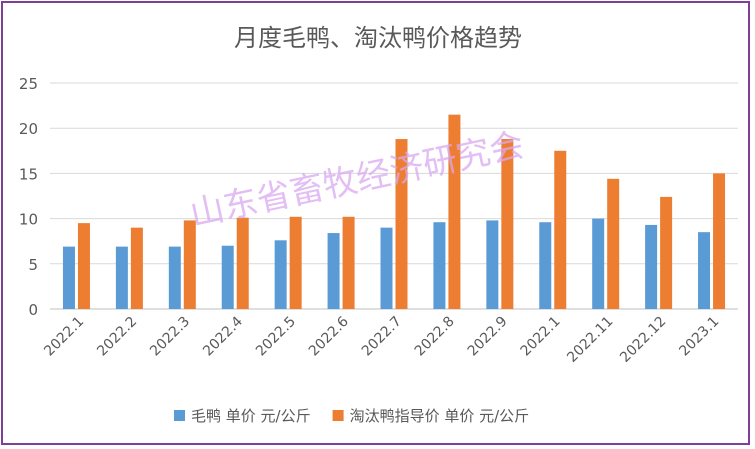  What do you see at coordinates (33, 265) in the screenshot?
I see `y-tick-label: 5` at bounding box center [33, 265].